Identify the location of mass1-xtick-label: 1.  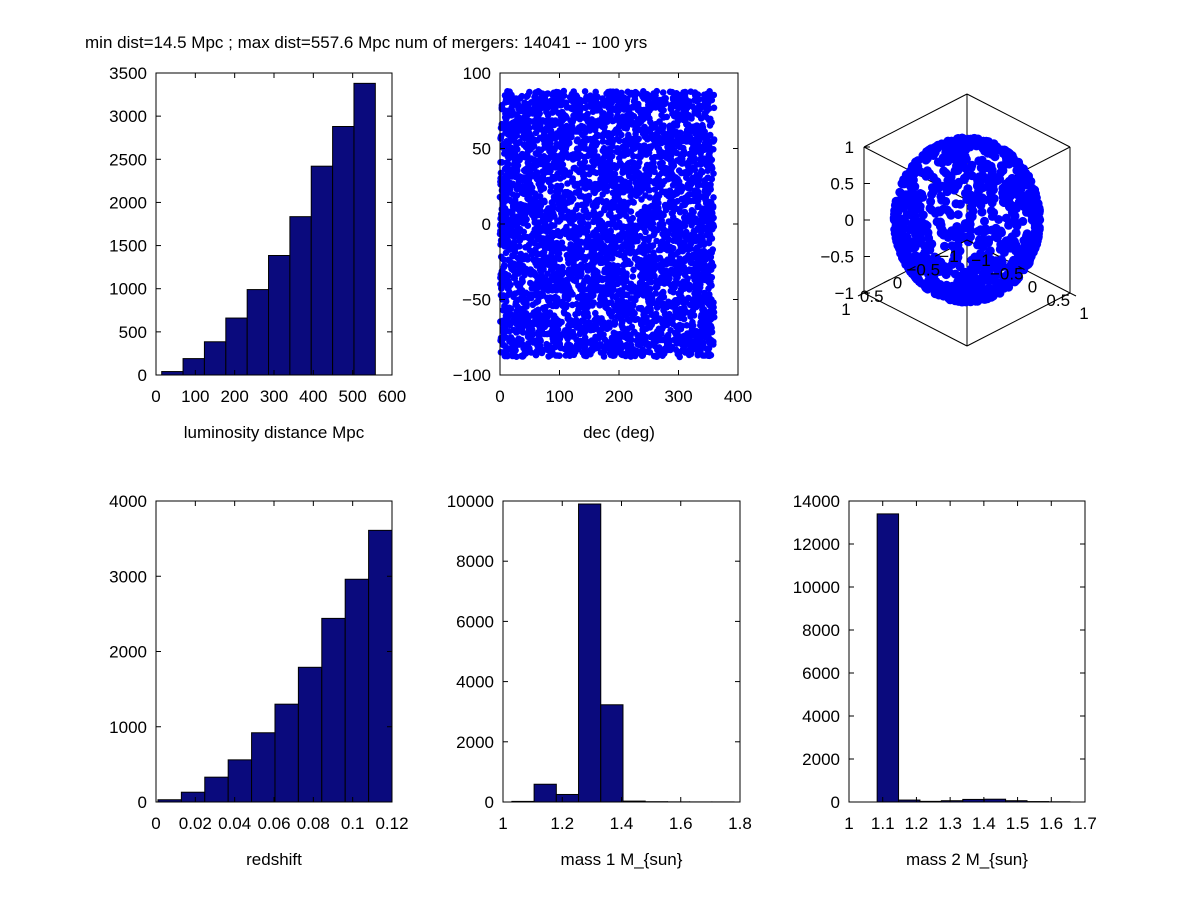
(502, 823).